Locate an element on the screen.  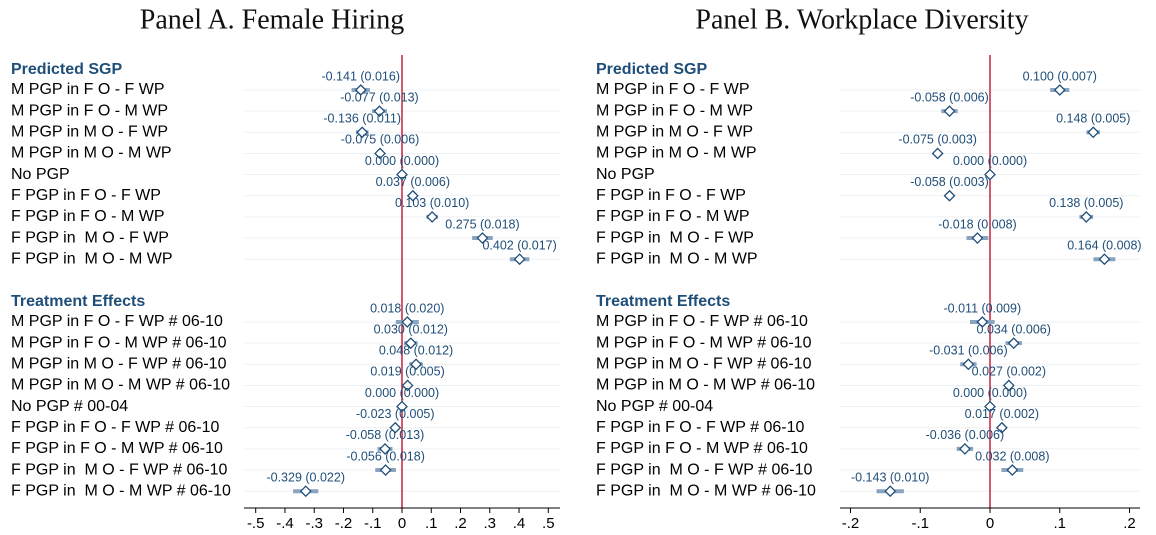
value-label: -0.143 (0.010) is located at coordinates (890, 477).